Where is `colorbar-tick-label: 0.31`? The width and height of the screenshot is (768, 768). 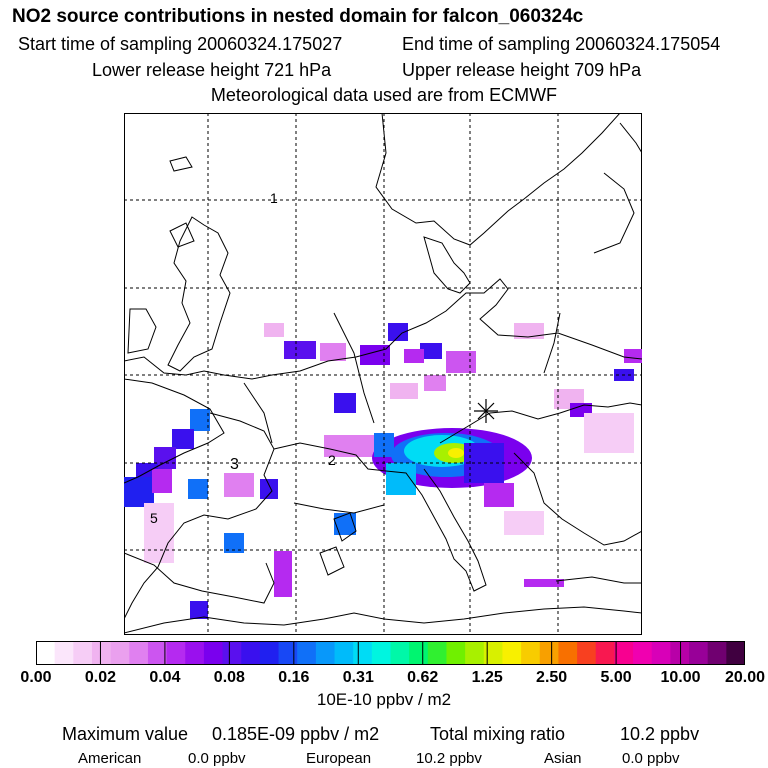
colorbar-tick-label: 0.31 is located at coordinates (358, 677).